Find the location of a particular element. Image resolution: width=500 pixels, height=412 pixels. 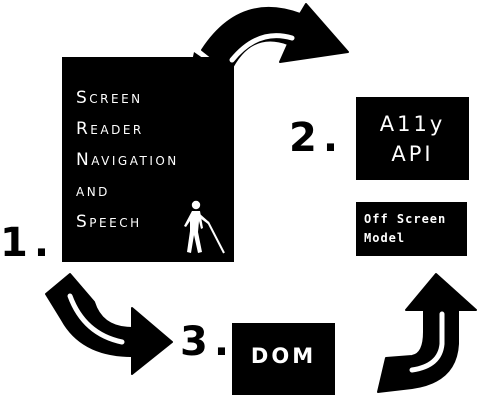

off-screen-model-box: Off Screen Model is located at coordinates (411, 229).